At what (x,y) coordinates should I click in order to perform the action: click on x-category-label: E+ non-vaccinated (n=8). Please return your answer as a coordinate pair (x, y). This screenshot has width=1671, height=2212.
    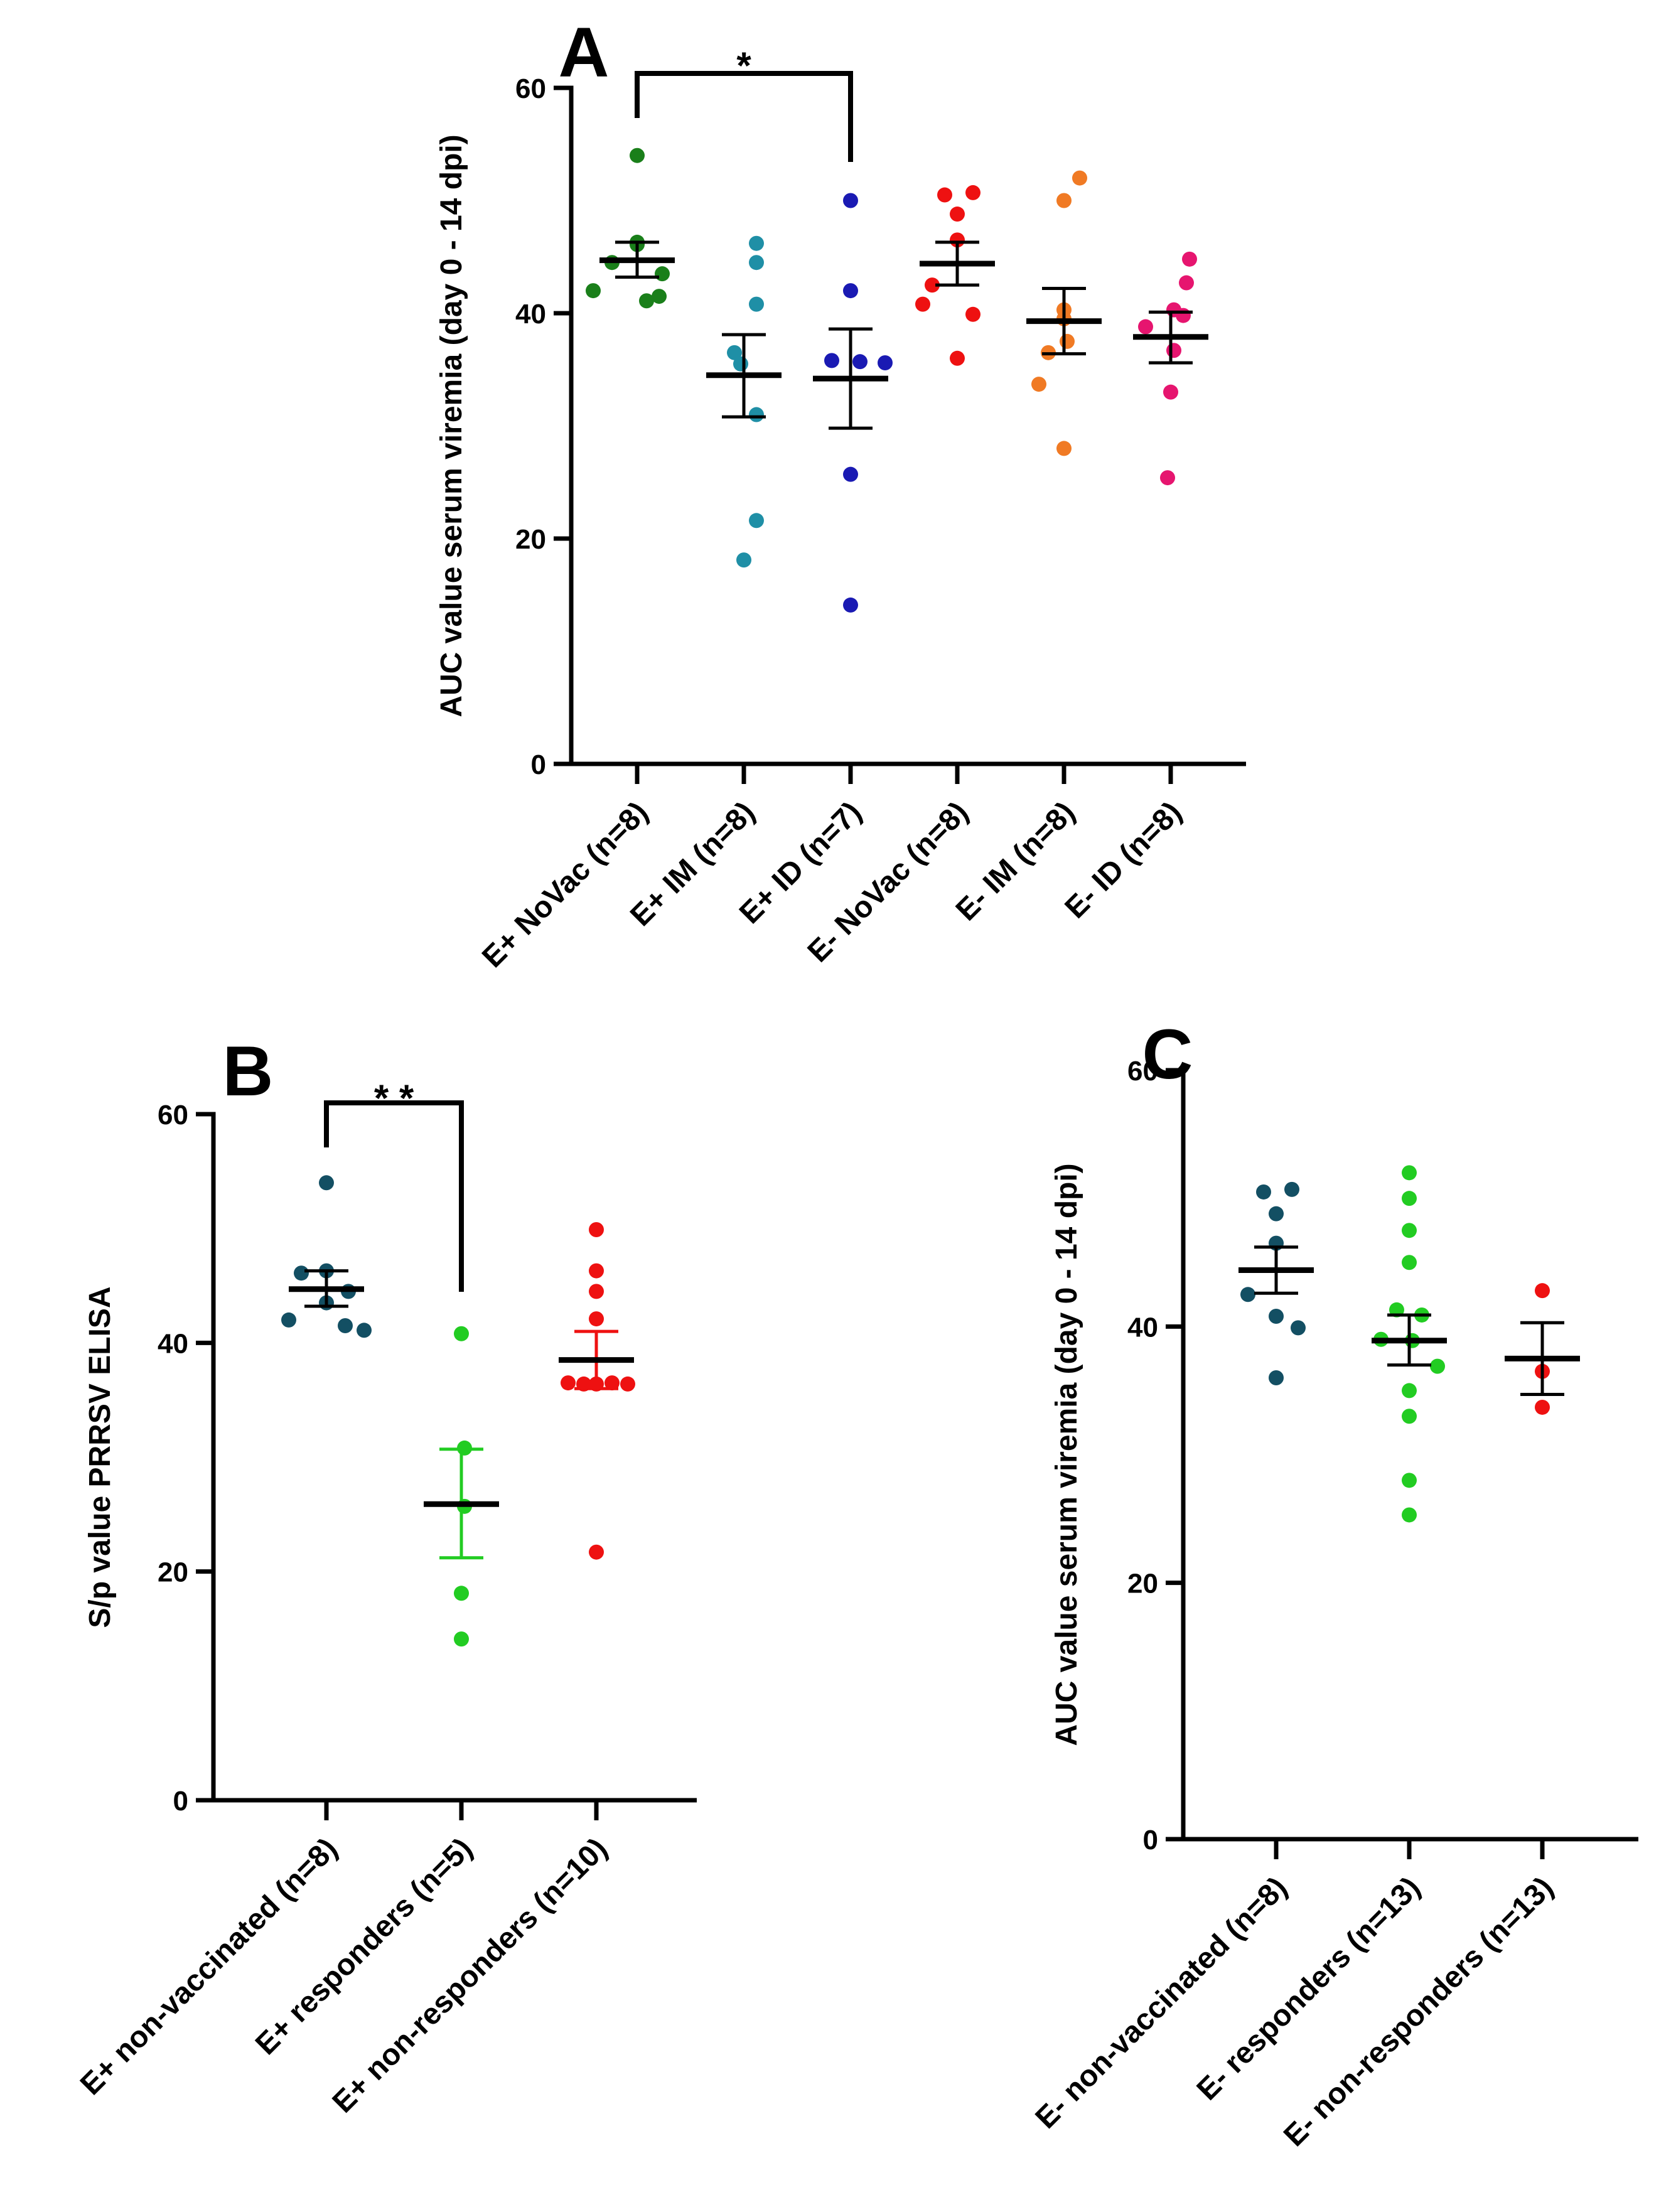
    Looking at the image, I should click on (209, 1967).